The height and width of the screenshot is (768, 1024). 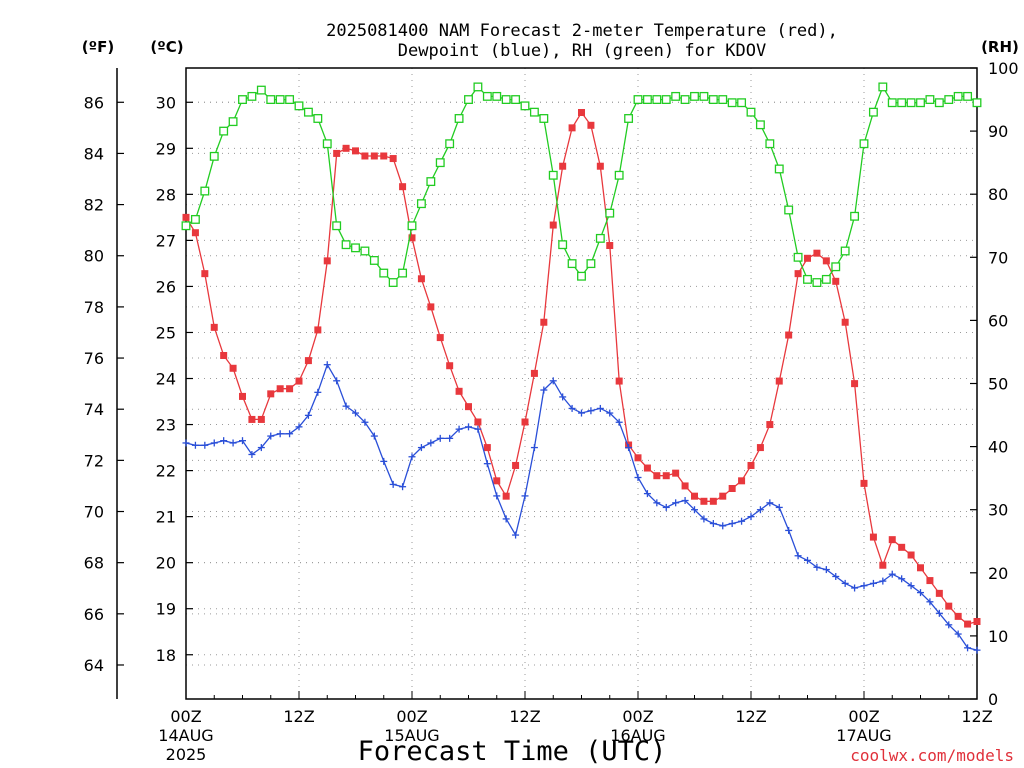 What do you see at coordinates (166, 102) in the screenshot?
I see `celsius-tick-label: 30` at bounding box center [166, 102].